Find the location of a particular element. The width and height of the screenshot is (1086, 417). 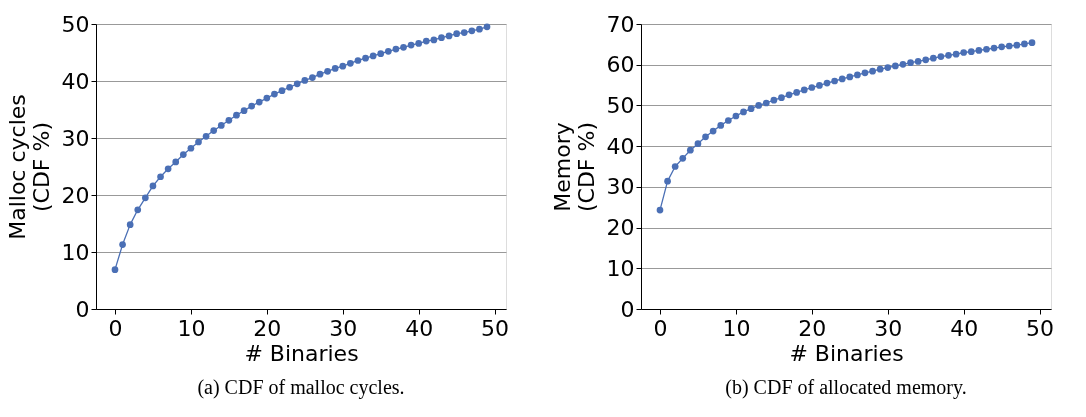

y-axis-title: Malloc cycles (CDF %) is located at coordinates (29, 167).